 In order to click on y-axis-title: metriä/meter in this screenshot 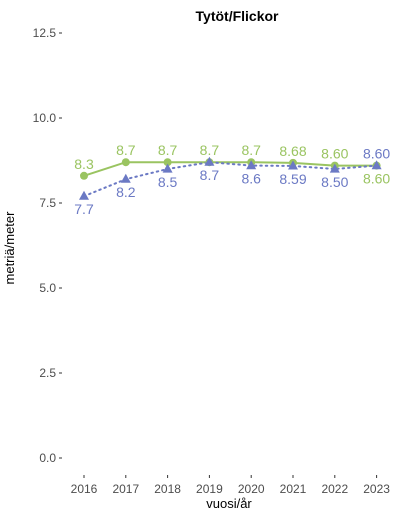, I will do `click(9, 248)`.